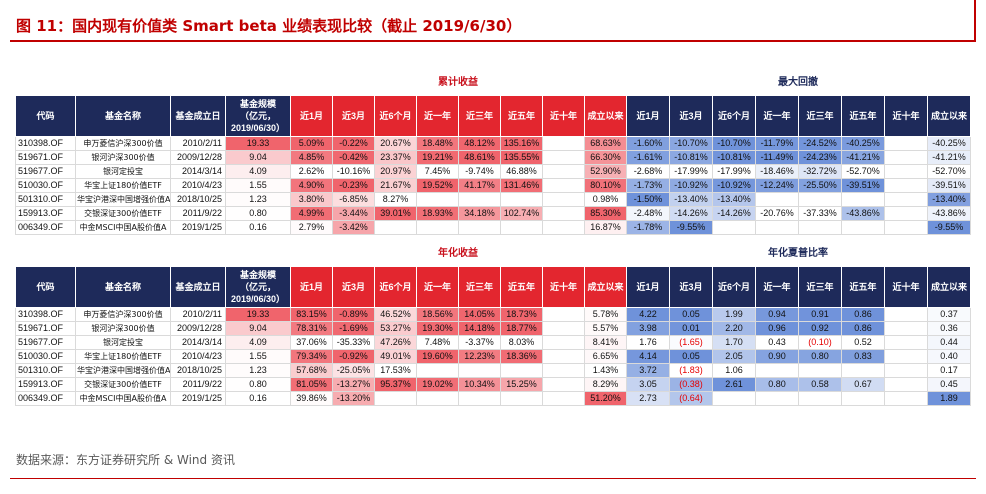 This screenshot has height=494, width=986. Describe the element at coordinates (198, 287) in the screenshot. I see `header-inception-date: 基金成立日` at that location.